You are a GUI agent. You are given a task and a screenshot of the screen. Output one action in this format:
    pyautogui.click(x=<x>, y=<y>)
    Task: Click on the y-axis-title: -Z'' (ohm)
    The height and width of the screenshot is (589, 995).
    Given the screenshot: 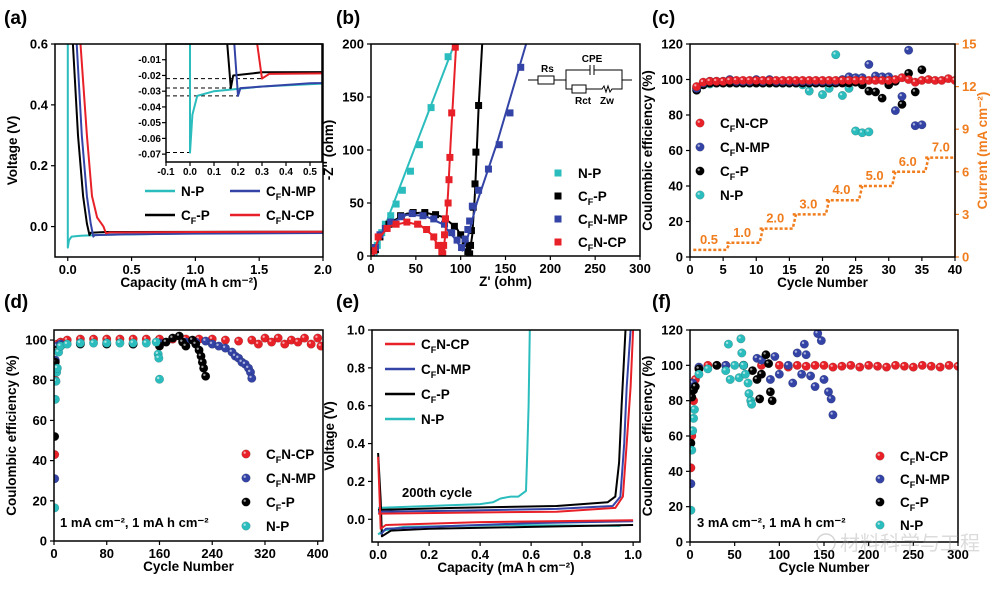 What is the action you would take?
    pyautogui.click(x=328, y=150)
    